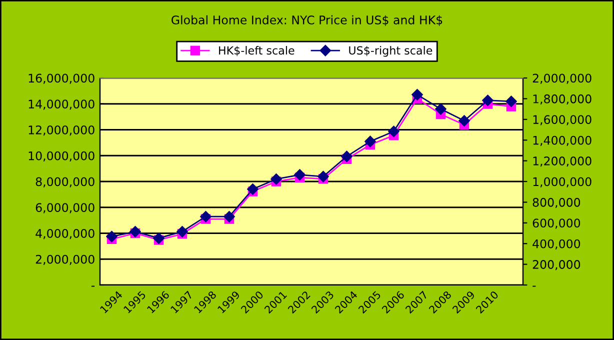 The height and width of the screenshot is (340, 614). What do you see at coordinates (61, 130) in the screenshot?
I see `y-tick-label: 12,000,000` at bounding box center [61, 130].